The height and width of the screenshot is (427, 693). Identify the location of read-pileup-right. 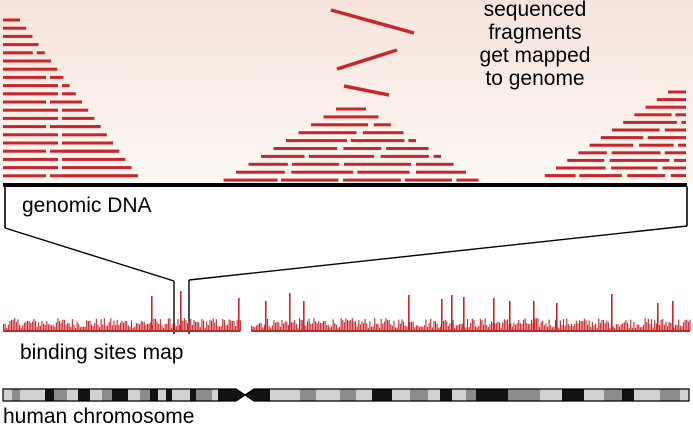
(615, 134).